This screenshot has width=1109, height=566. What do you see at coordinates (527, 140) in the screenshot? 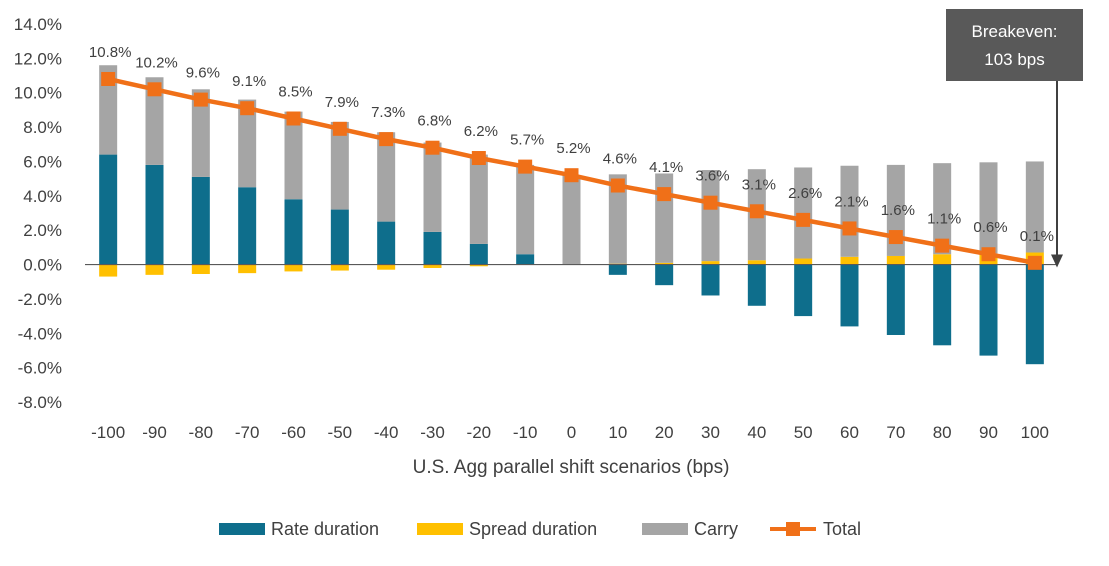
I see `data-label: 5.7%` at bounding box center [527, 140].